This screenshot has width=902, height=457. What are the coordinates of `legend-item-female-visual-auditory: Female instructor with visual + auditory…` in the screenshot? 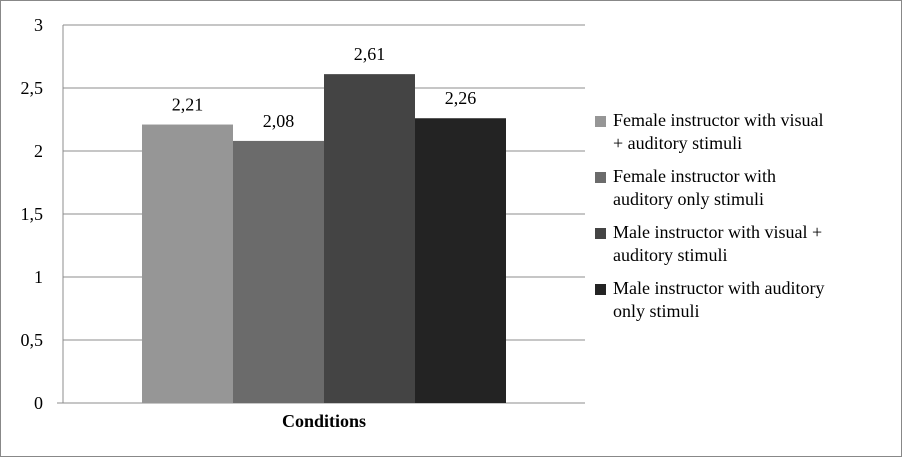 It's located at (745, 132).